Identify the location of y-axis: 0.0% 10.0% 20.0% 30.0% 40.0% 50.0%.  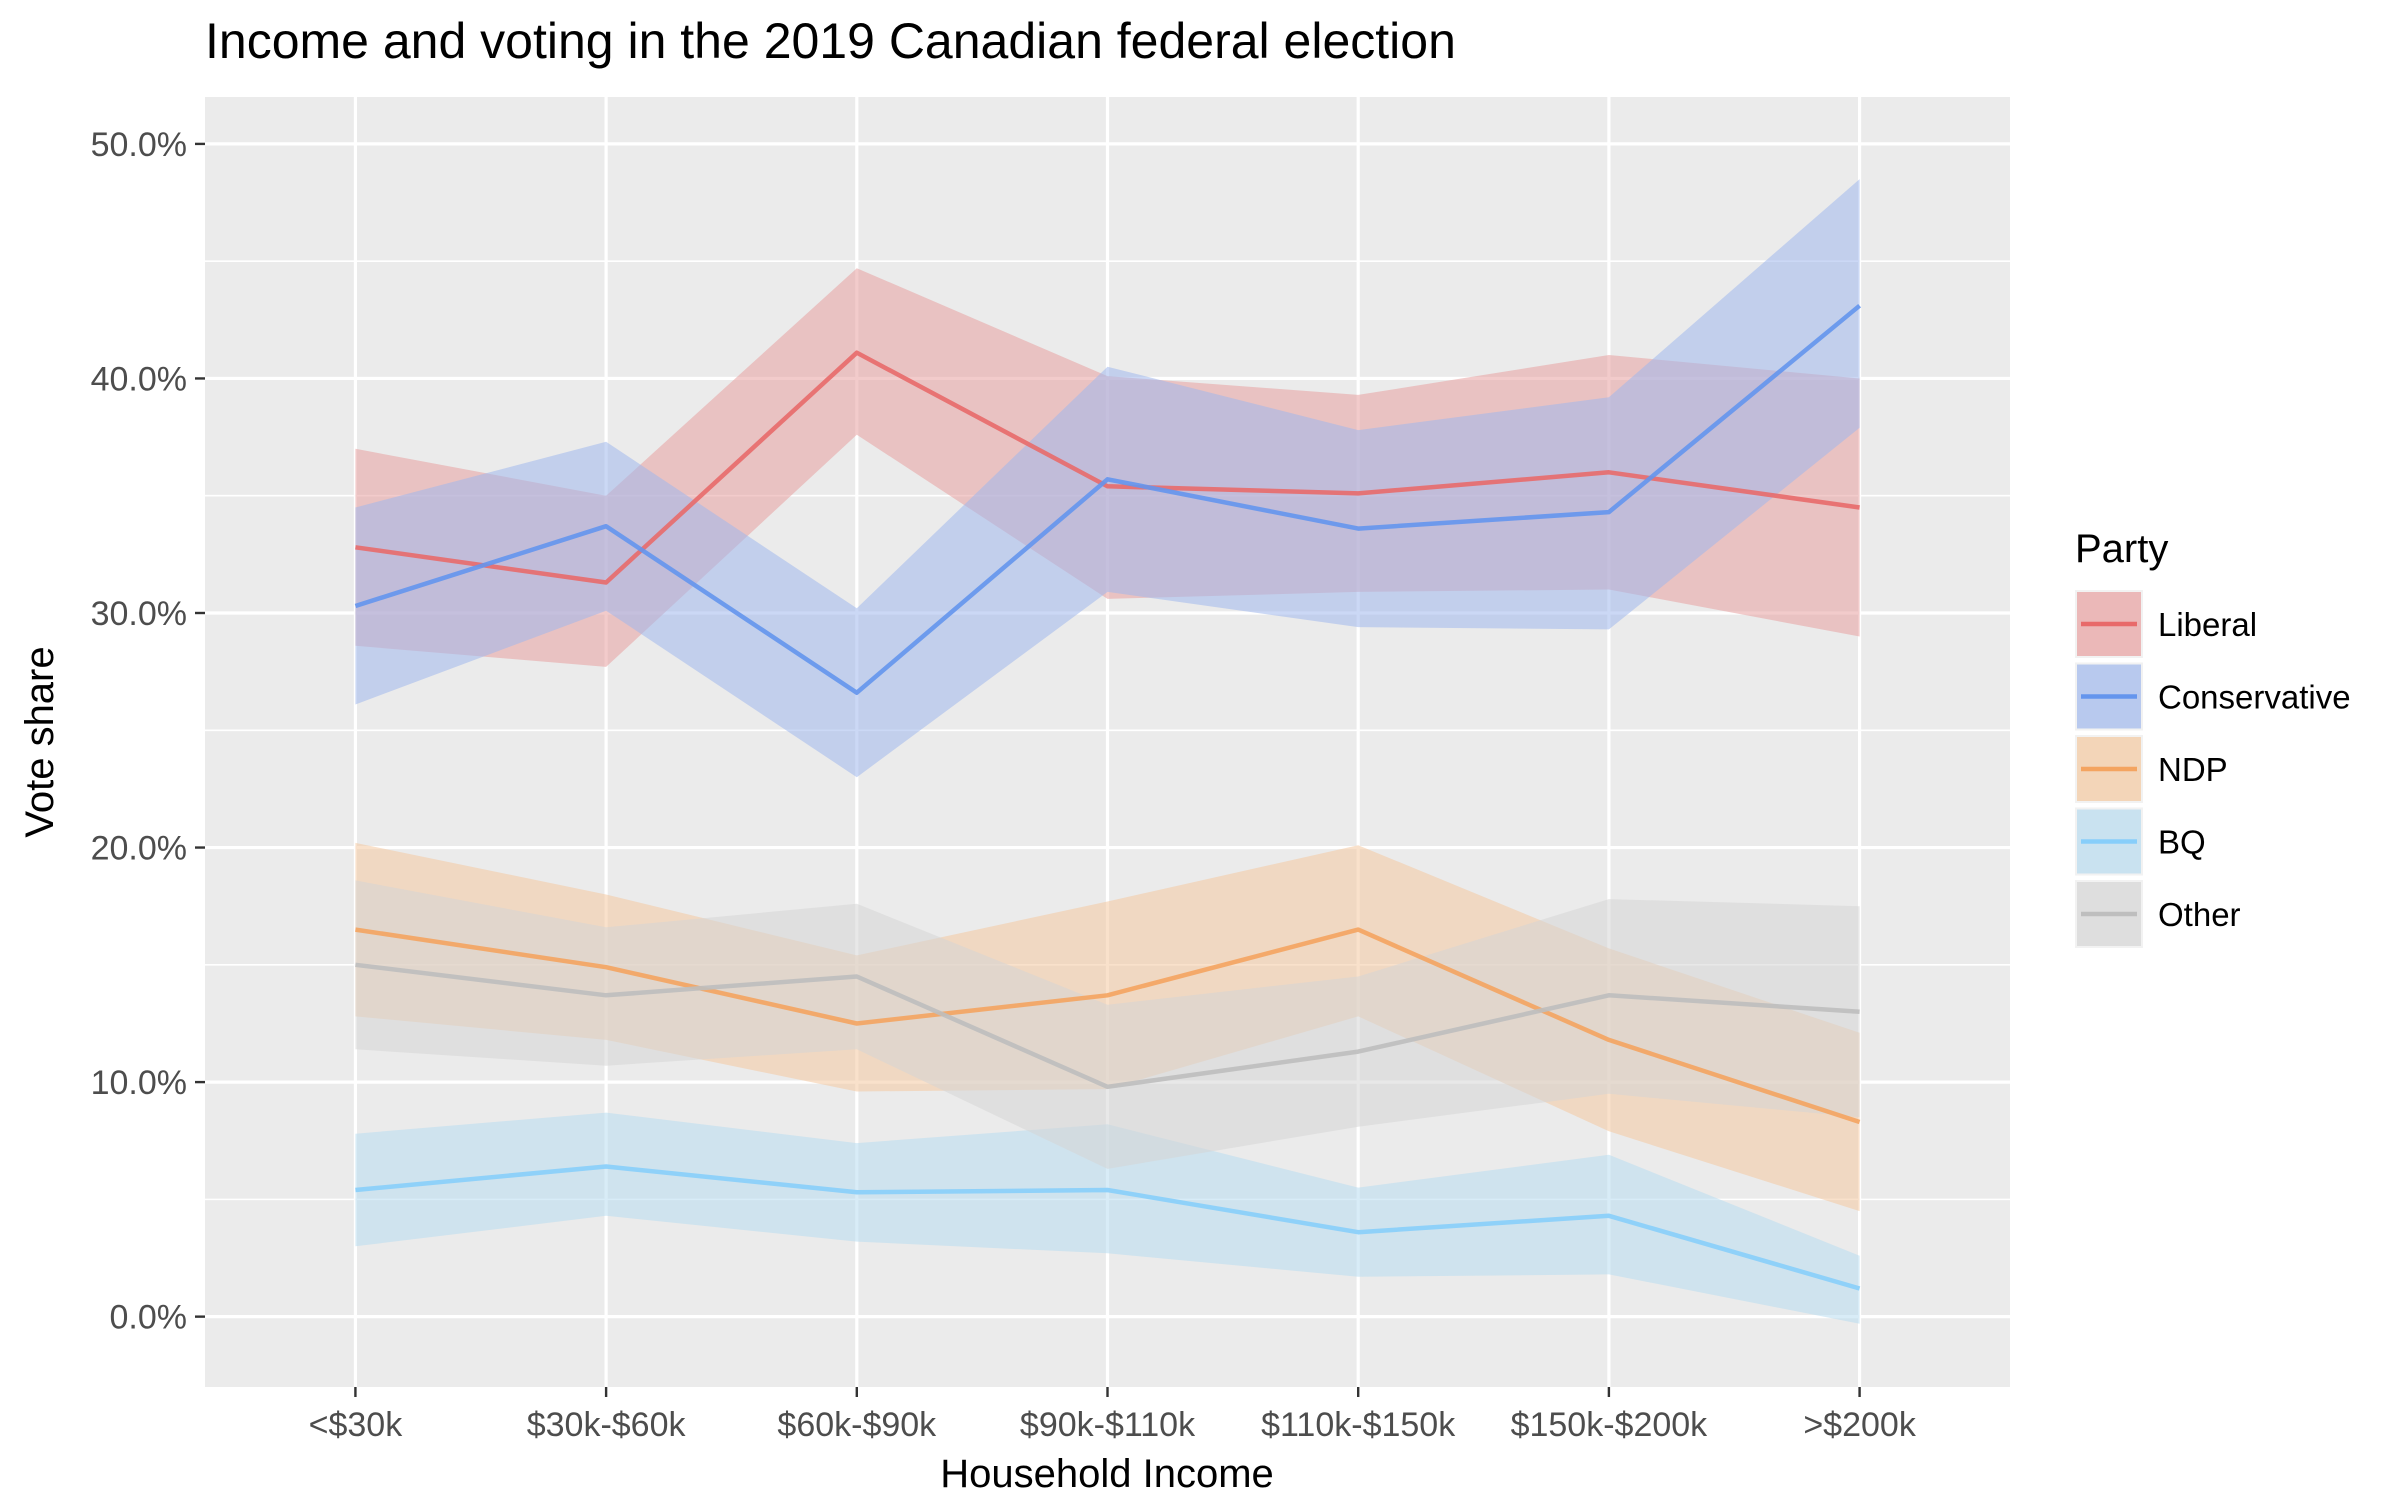
(148, 731).